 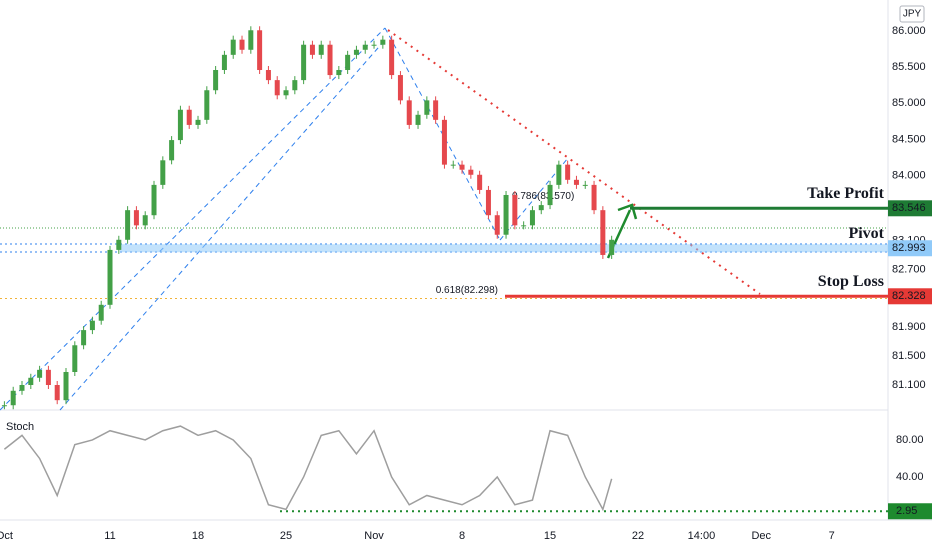 I want to click on fib-level-label: 0.618(82.298), so click(x=467, y=290).